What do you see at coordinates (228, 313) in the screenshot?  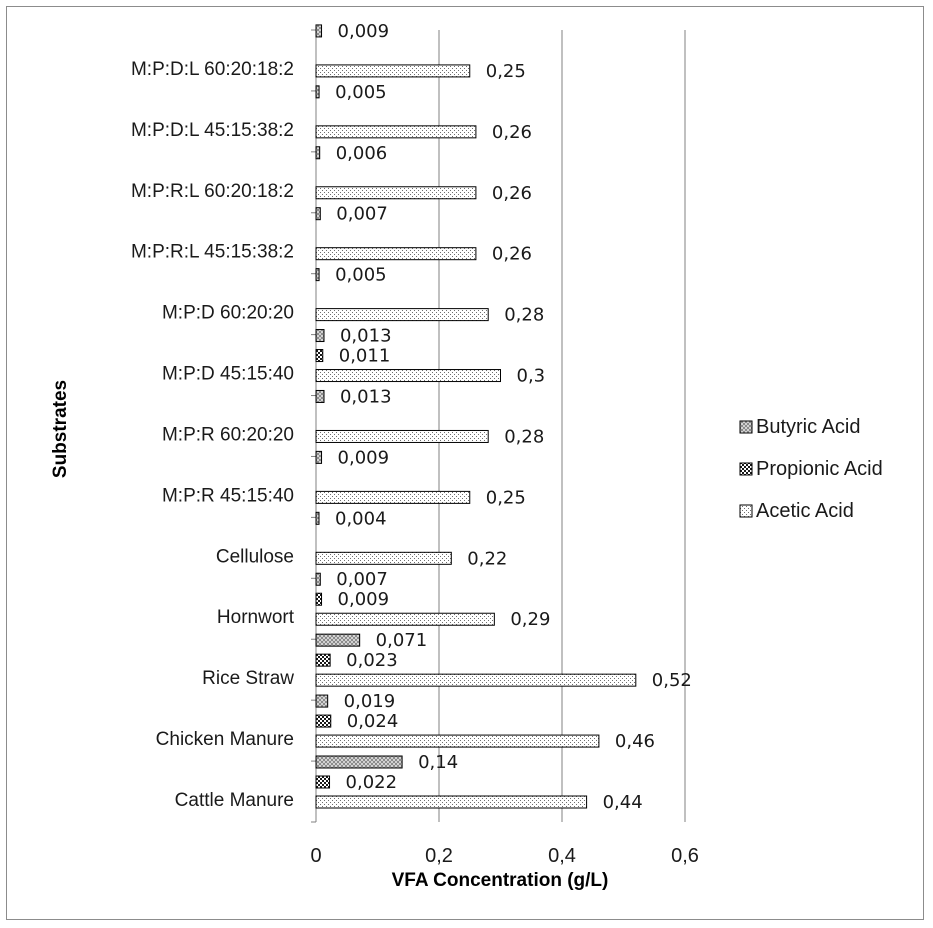 I see `category-label: M:P:D 60:20:20` at bounding box center [228, 313].